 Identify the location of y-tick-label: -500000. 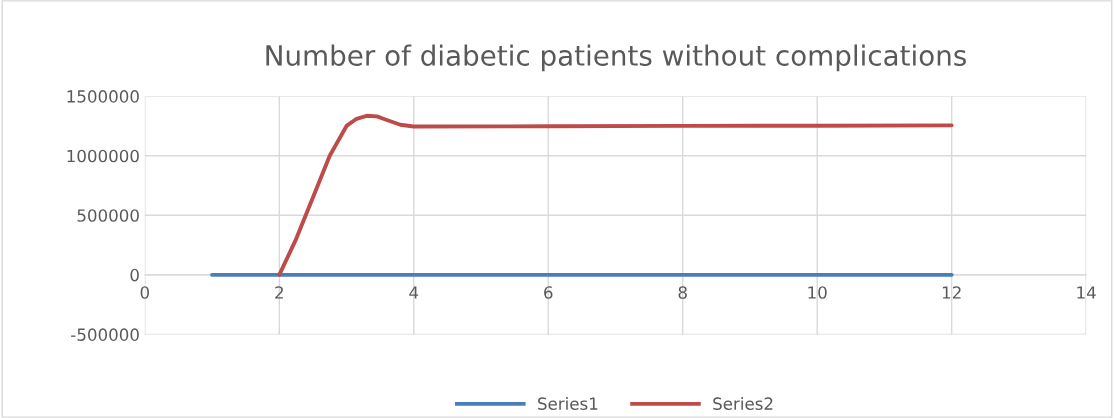
(105, 334).